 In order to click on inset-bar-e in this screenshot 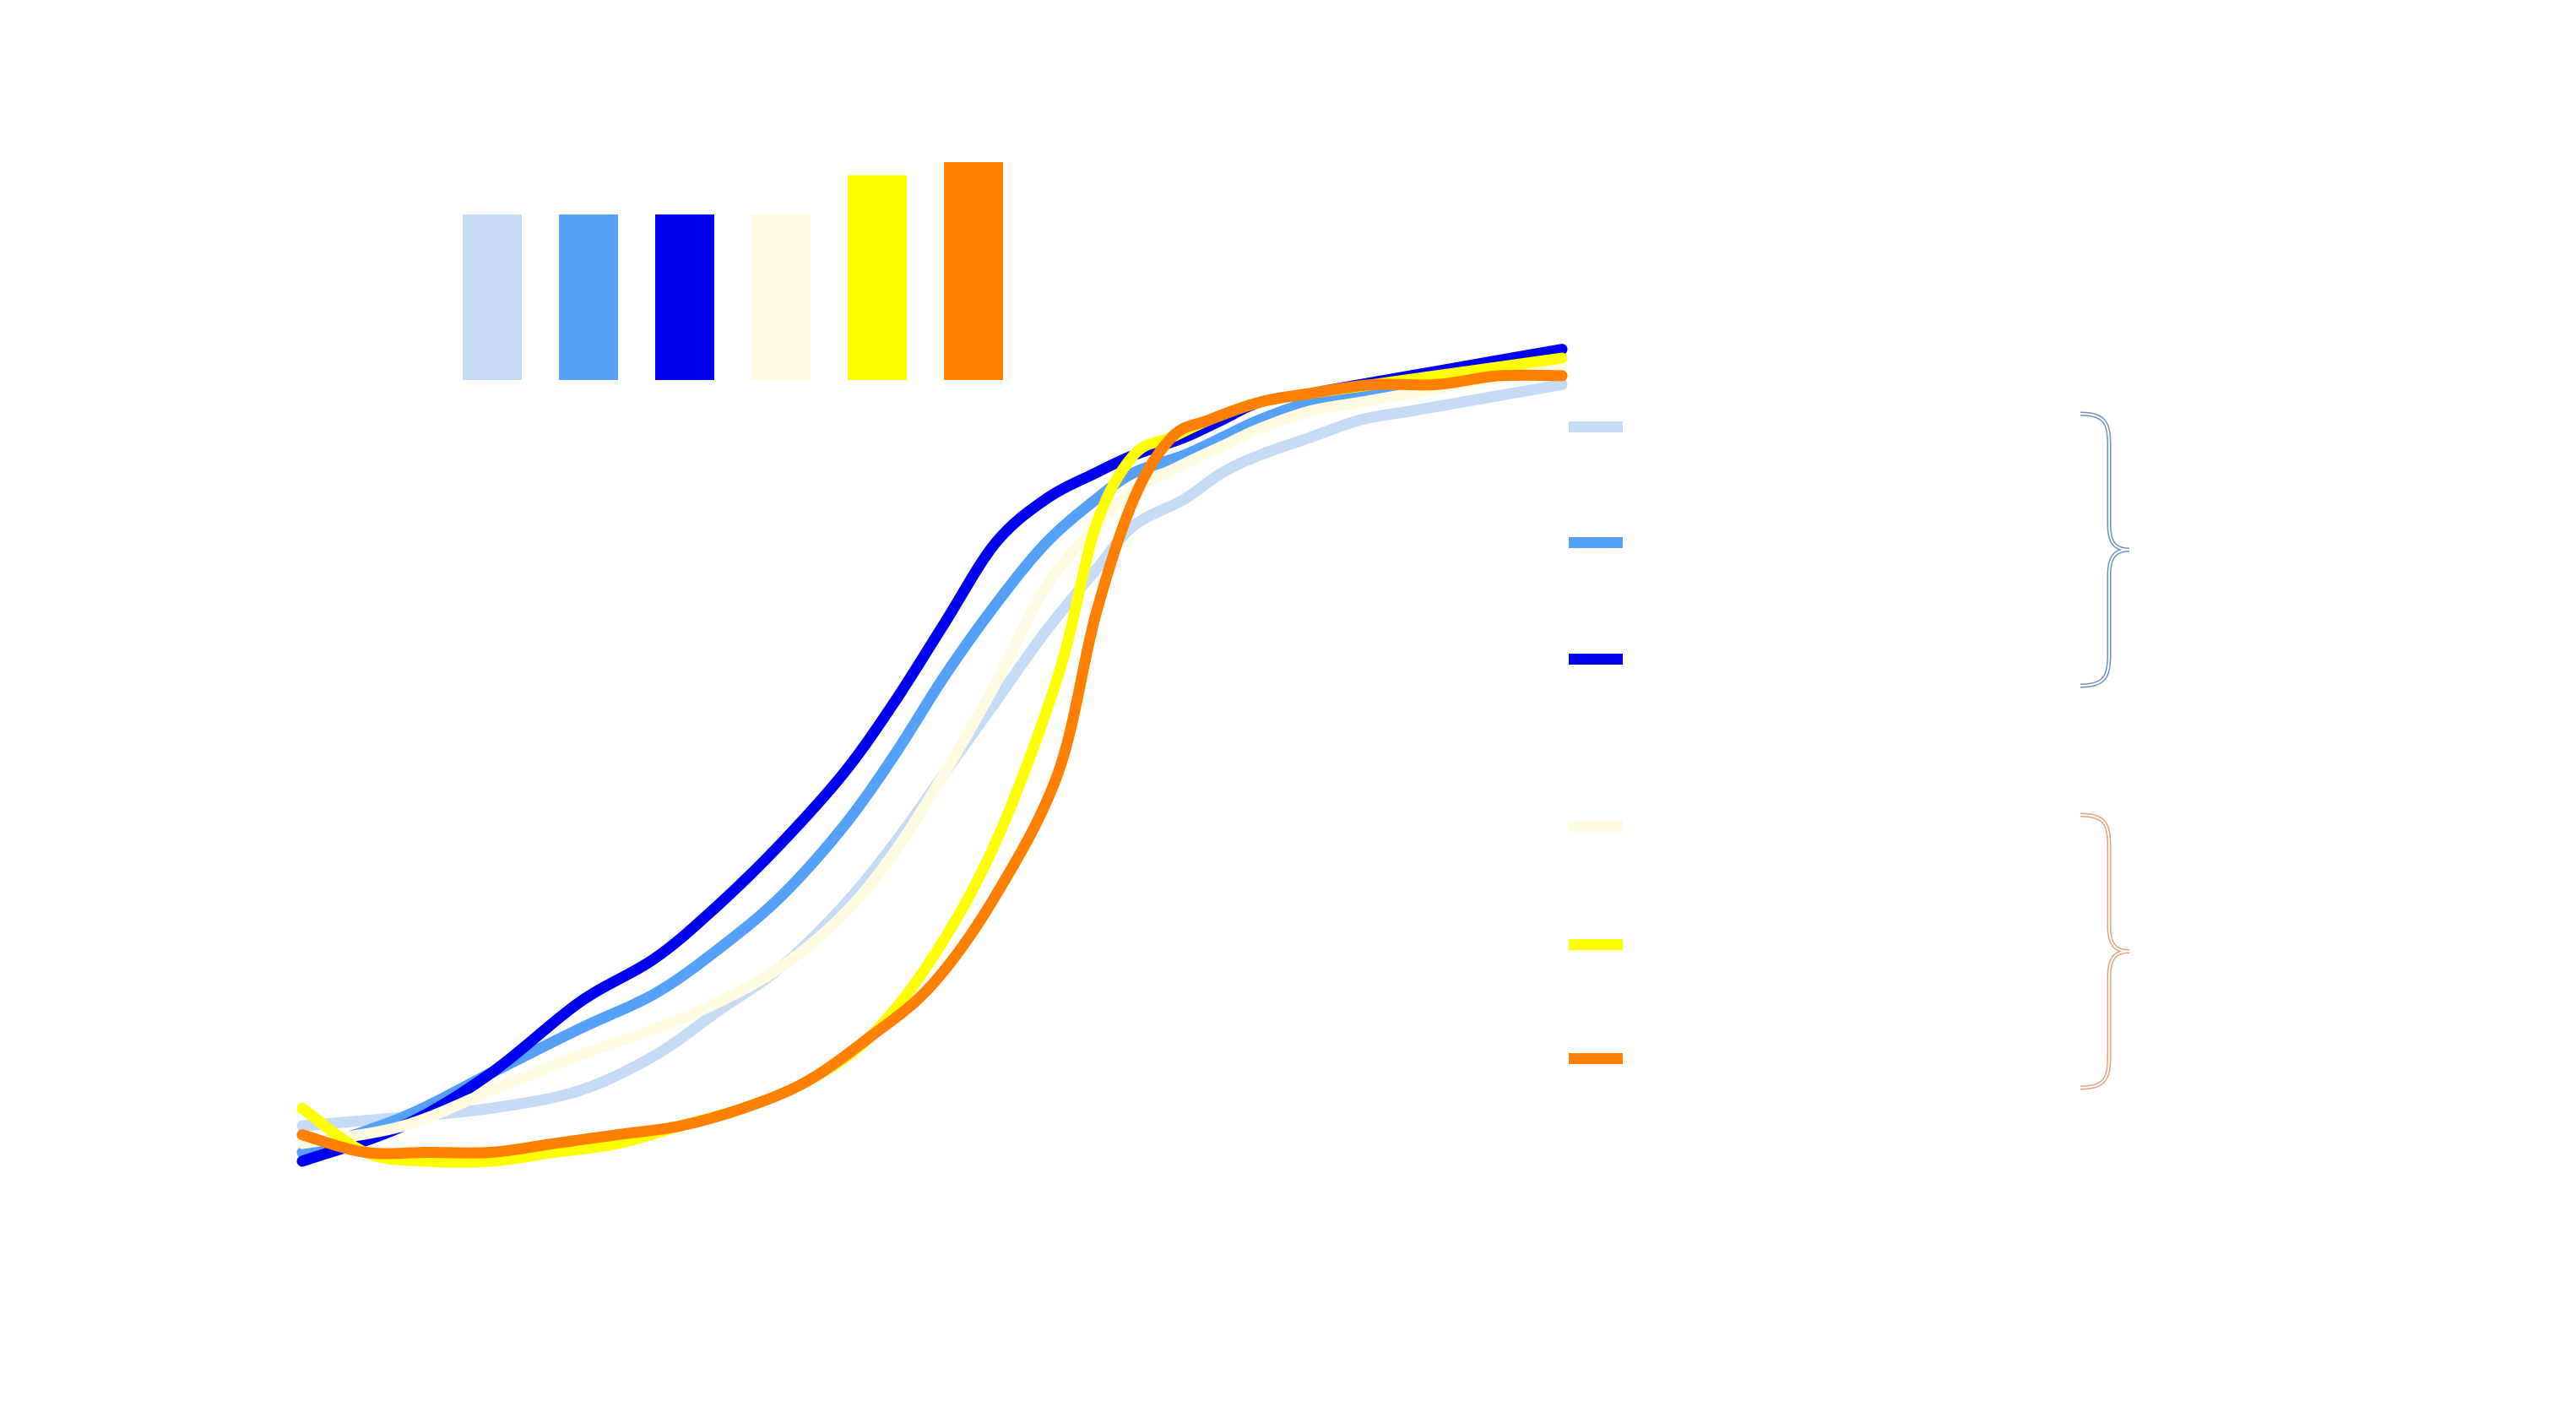, I will do `click(878, 278)`.